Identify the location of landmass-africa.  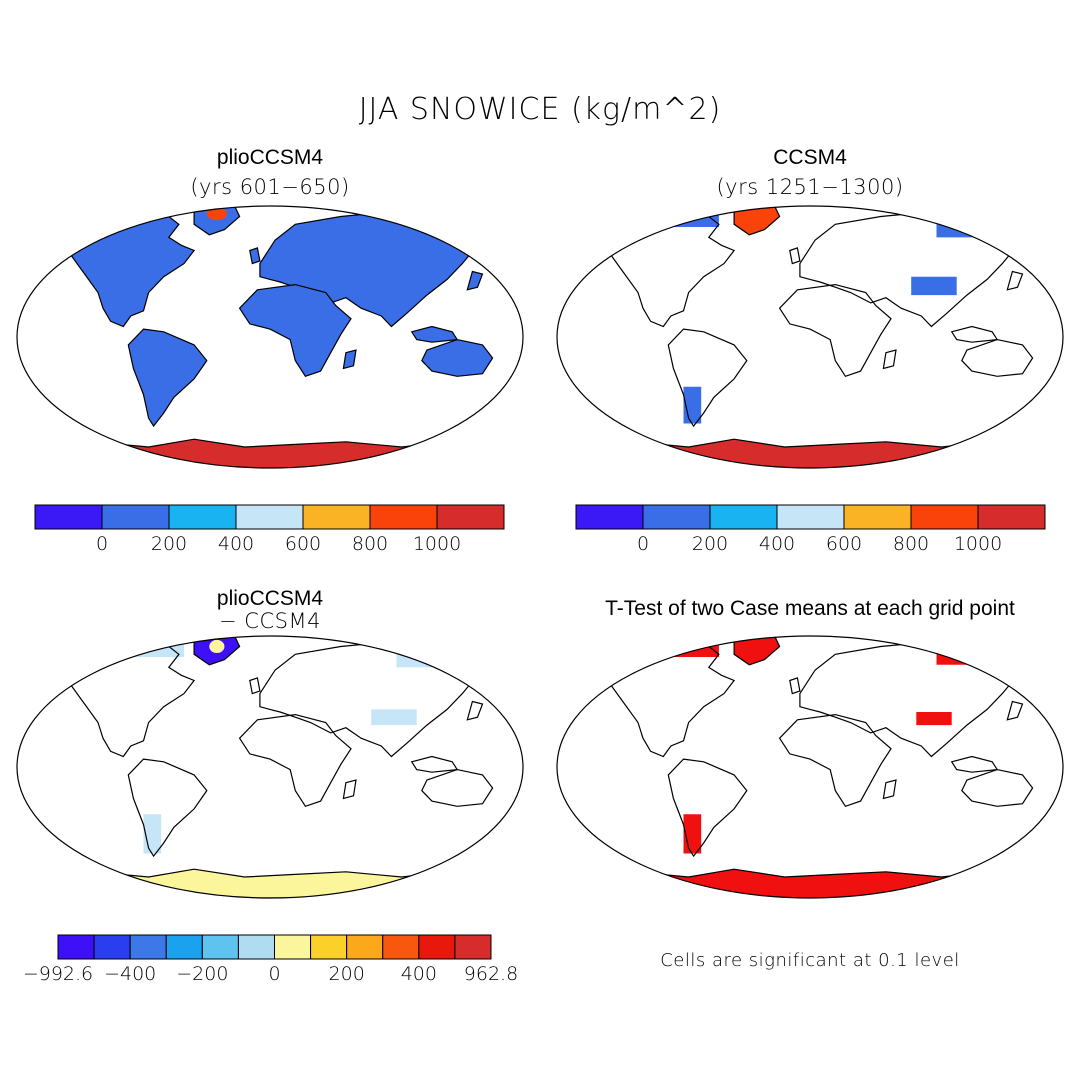
(295, 330).